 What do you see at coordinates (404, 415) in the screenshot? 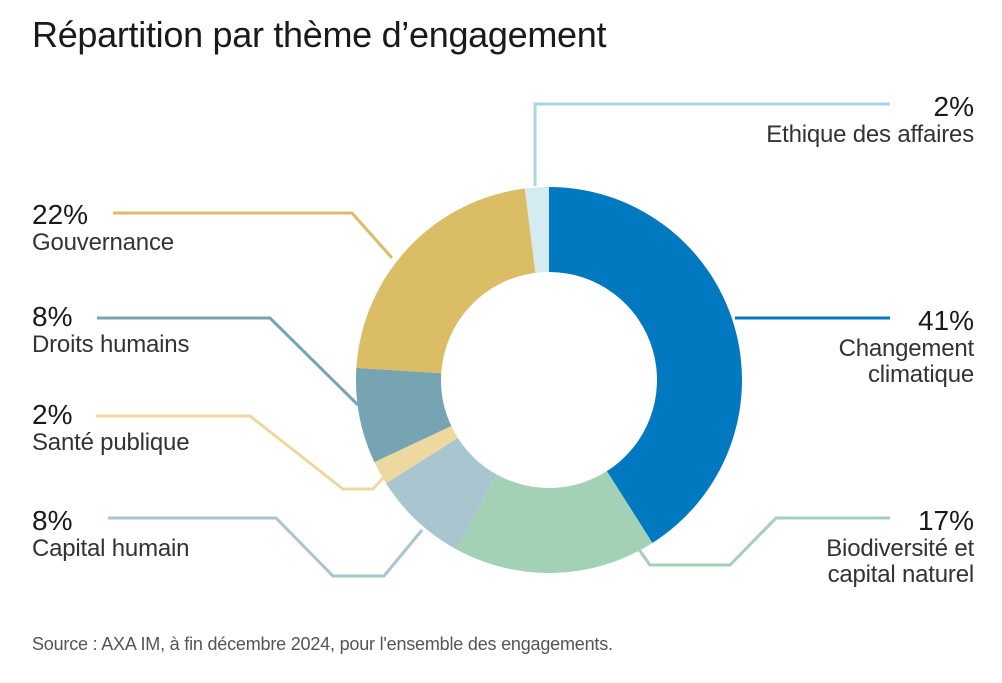
I see `slice-droits-humains` at bounding box center [404, 415].